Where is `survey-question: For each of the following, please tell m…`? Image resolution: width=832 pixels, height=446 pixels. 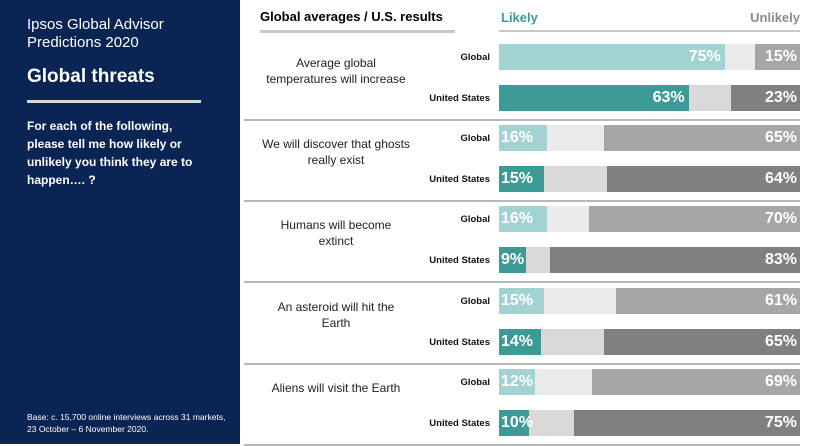 survey-question: For each of the following, please tell m… is located at coordinates (110, 153).